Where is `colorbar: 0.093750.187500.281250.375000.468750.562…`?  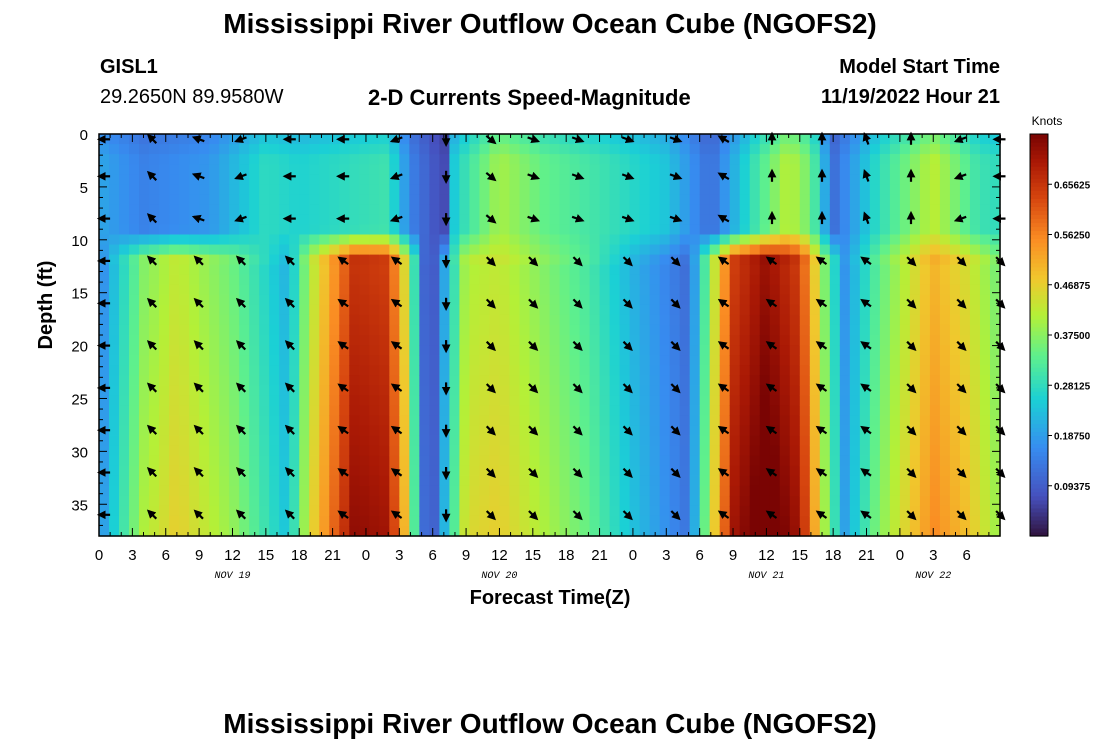 colorbar: 0.093750.187500.281250.375000.468750.562… is located at coordinates (1060, 335).